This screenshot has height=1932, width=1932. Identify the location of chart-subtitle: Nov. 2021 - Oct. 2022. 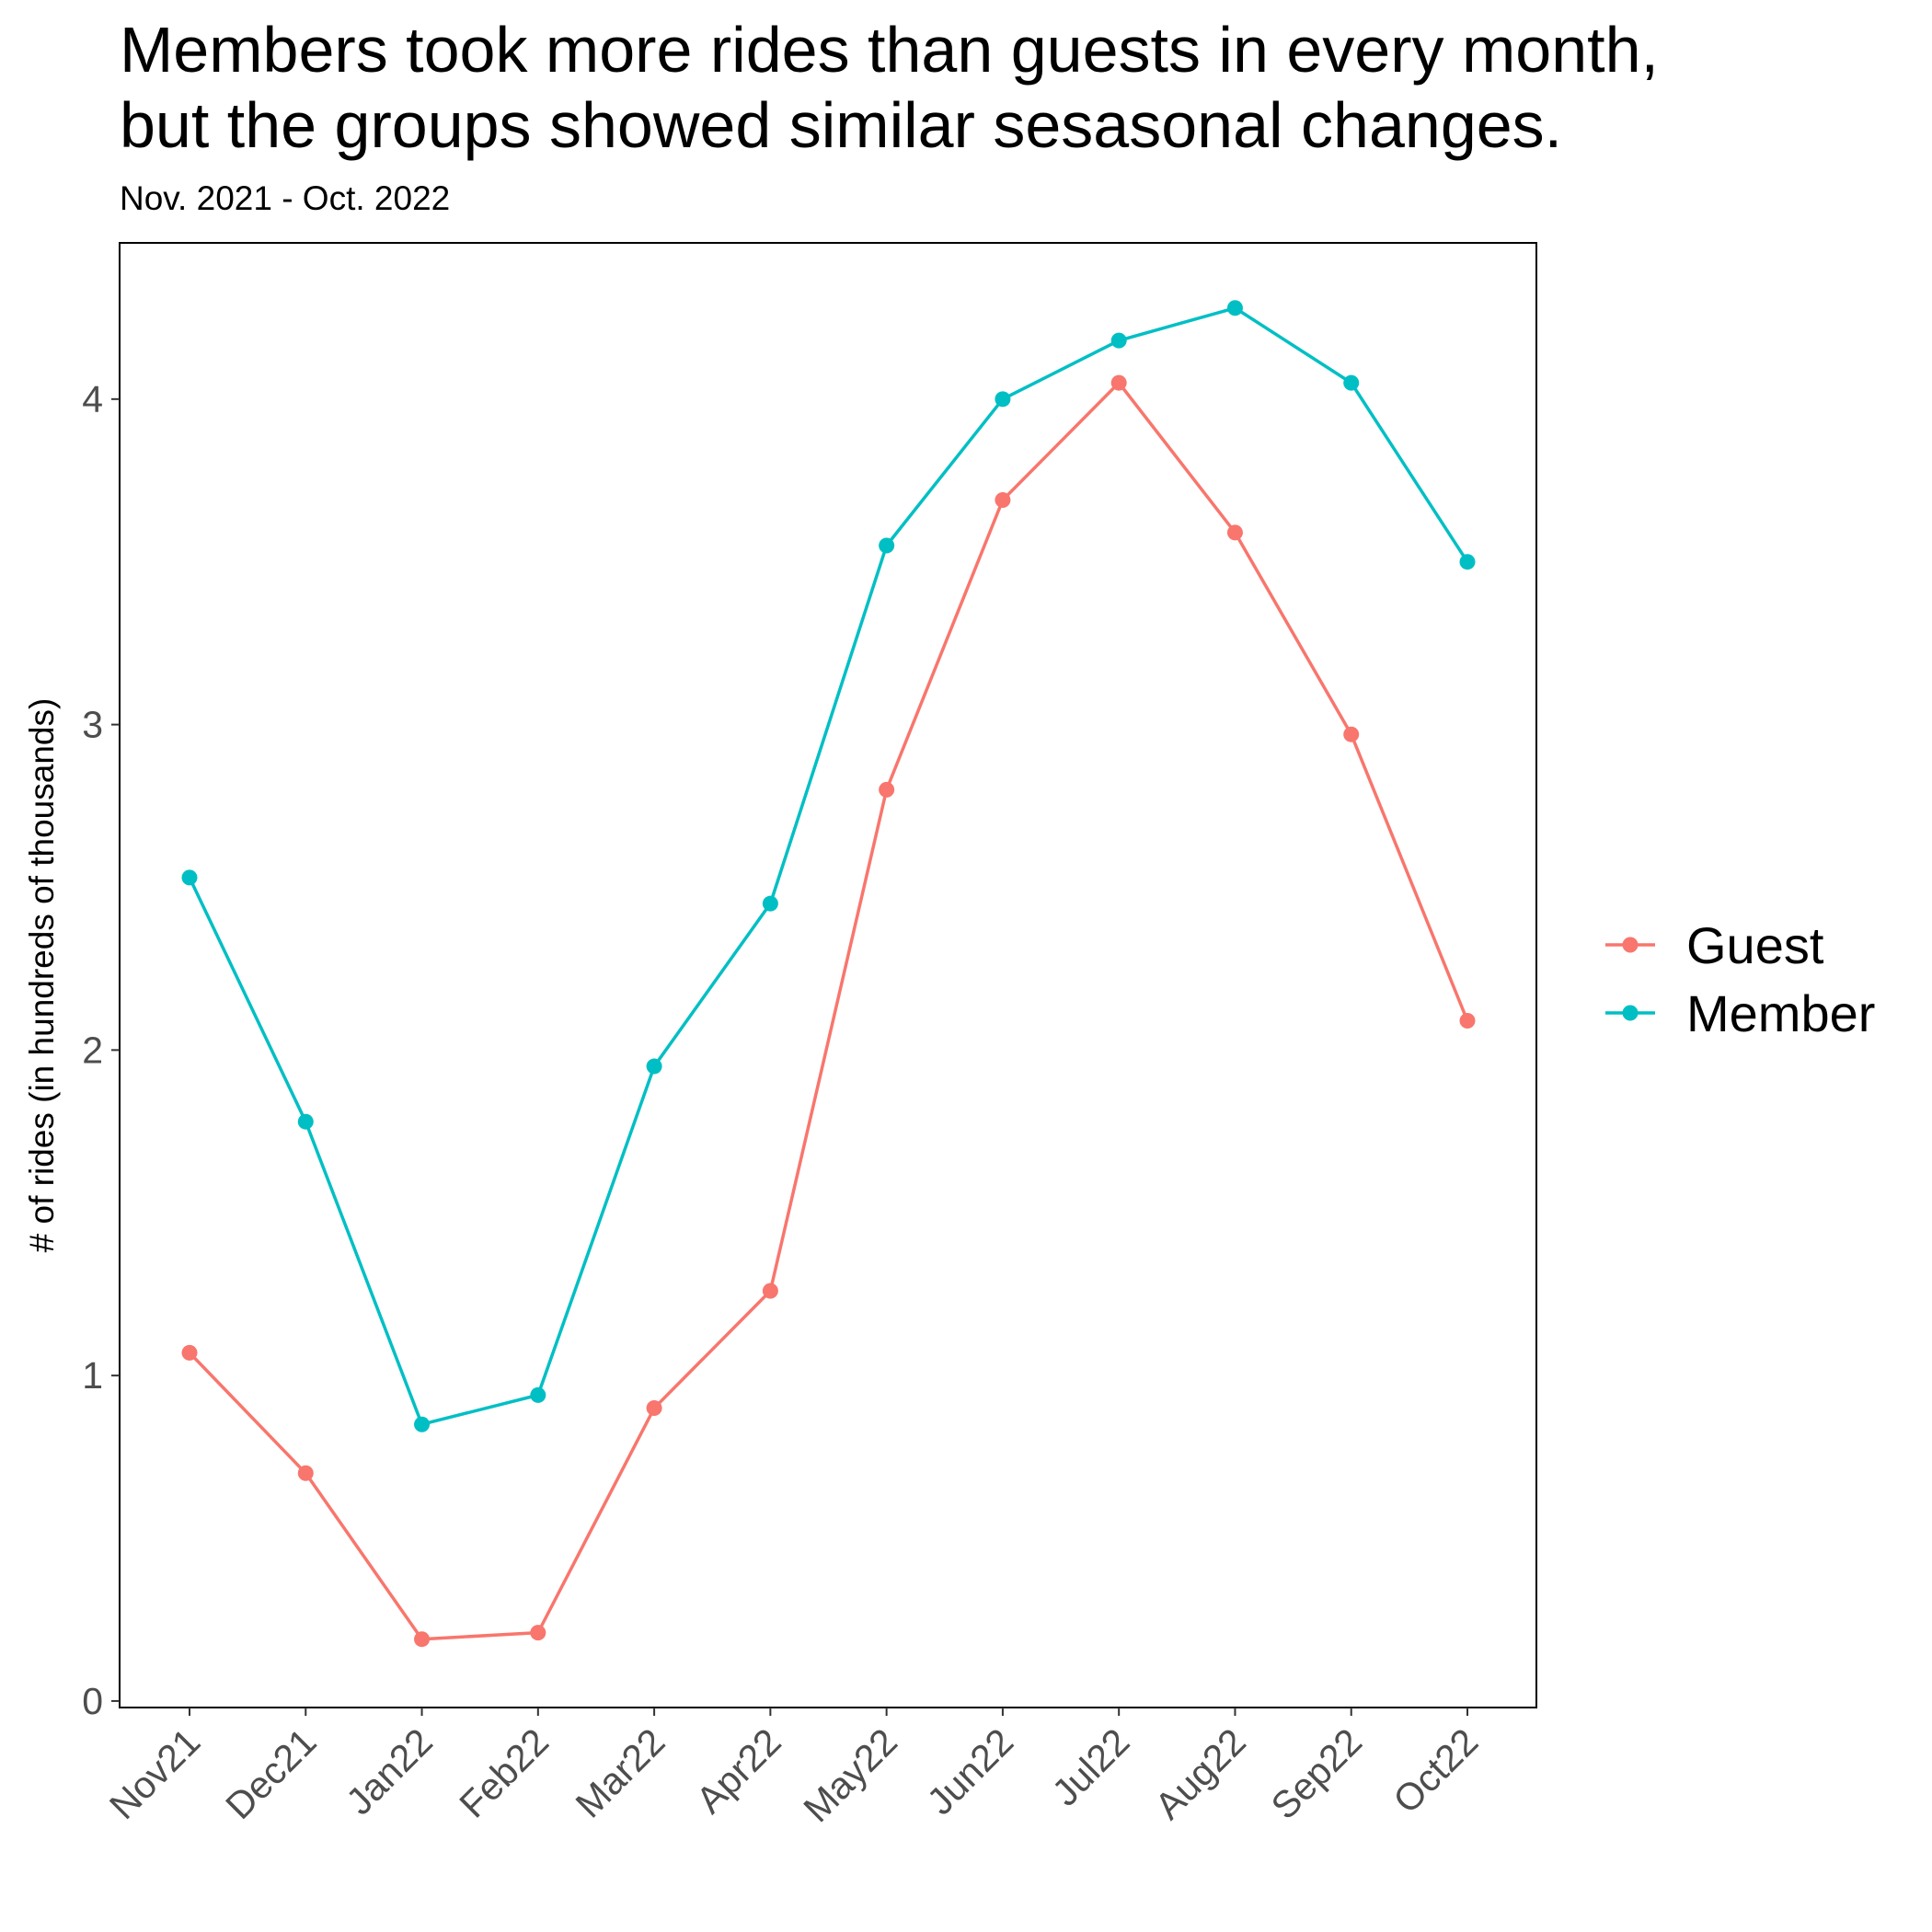
(285, 198).